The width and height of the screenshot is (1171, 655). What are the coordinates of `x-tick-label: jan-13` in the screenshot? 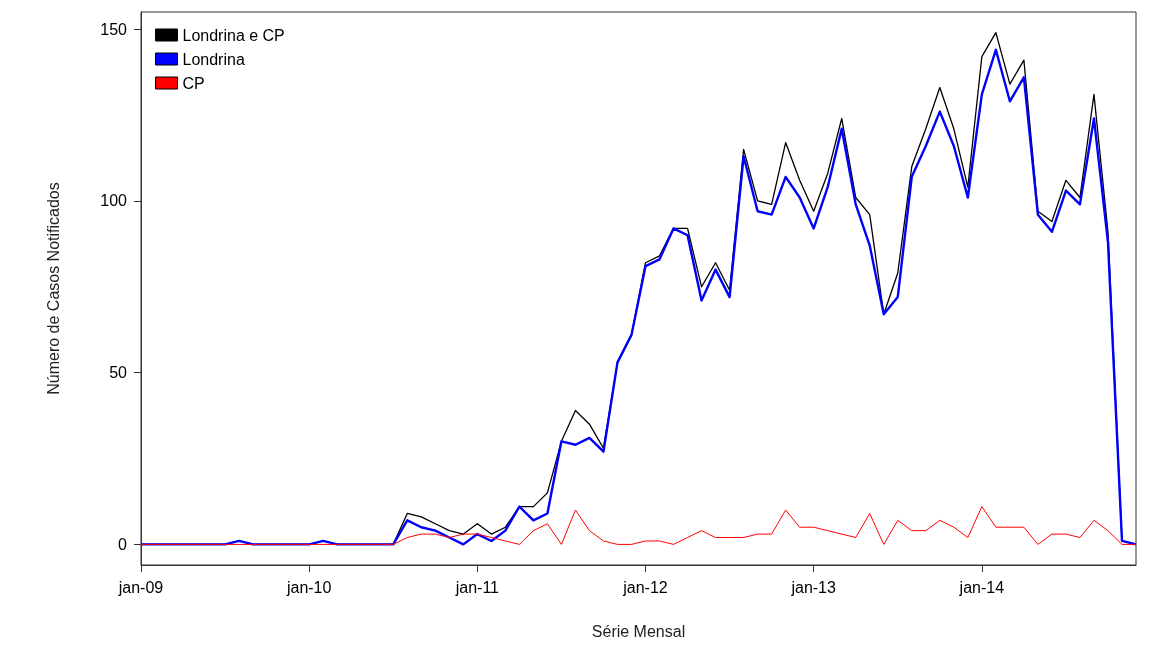 It's located at (813, 587).